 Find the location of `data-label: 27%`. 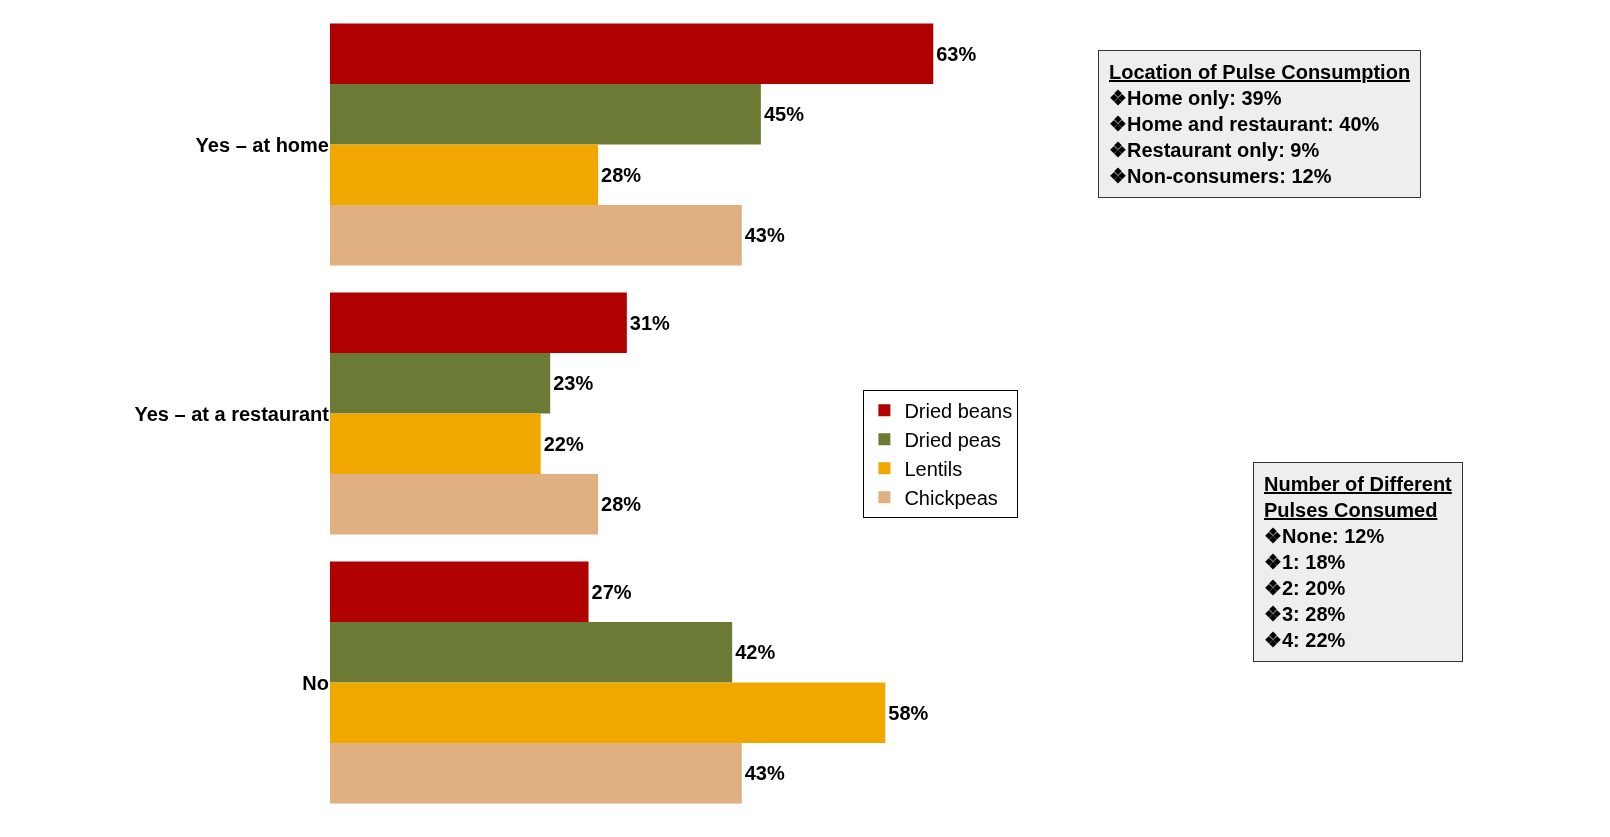

data-label: 27% is located at coordinates (611, 591).